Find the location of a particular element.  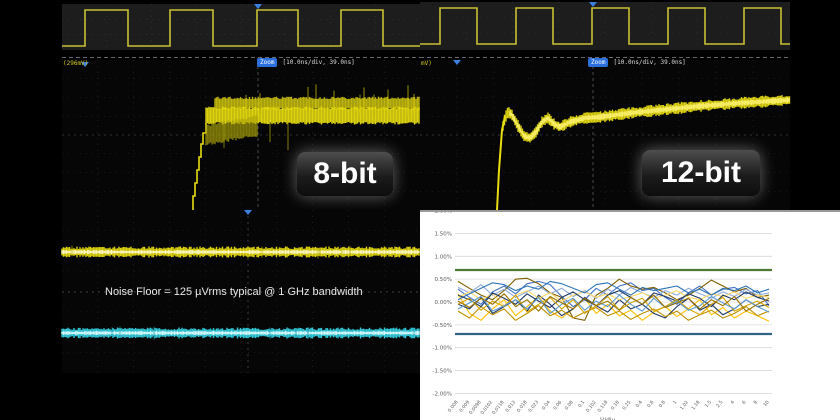

x-tick-label: 1 is located at coordinates (675, 402).